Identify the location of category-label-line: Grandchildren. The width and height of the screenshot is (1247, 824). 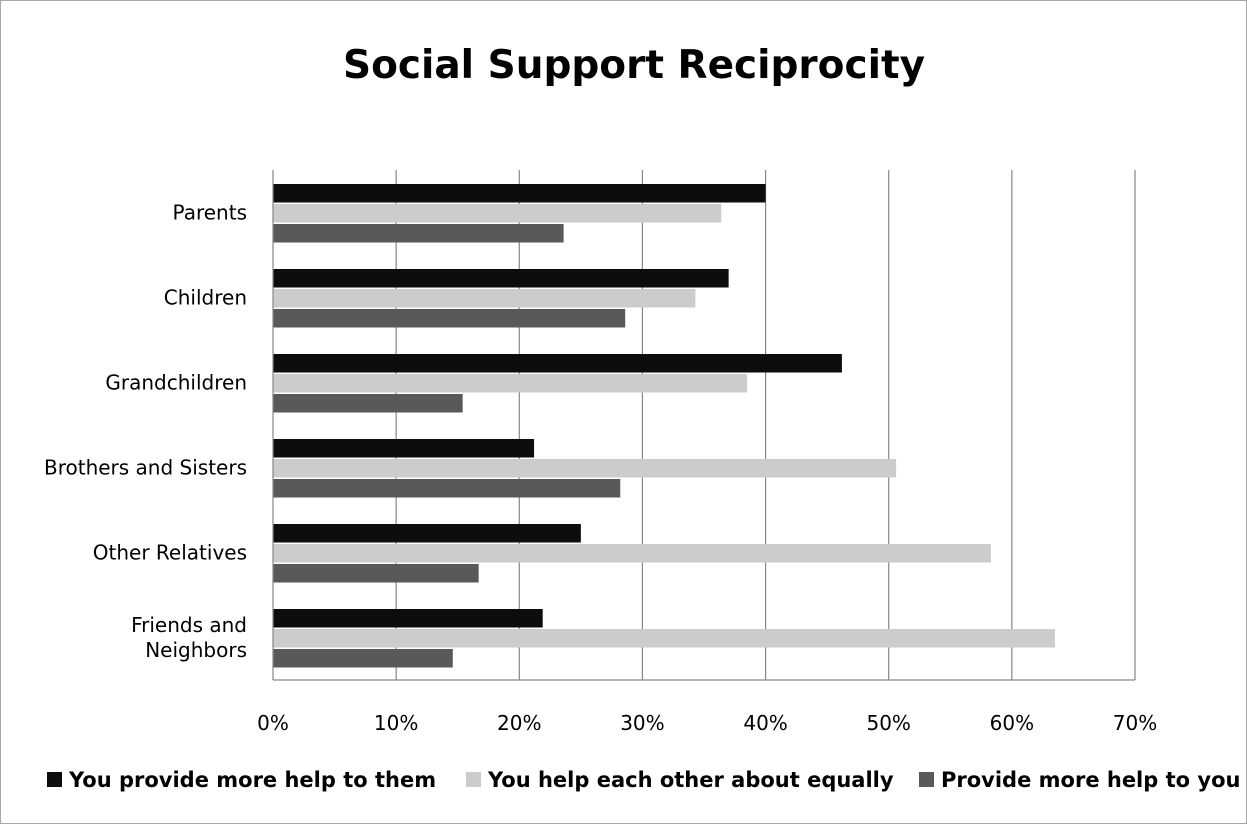
(176, 383).